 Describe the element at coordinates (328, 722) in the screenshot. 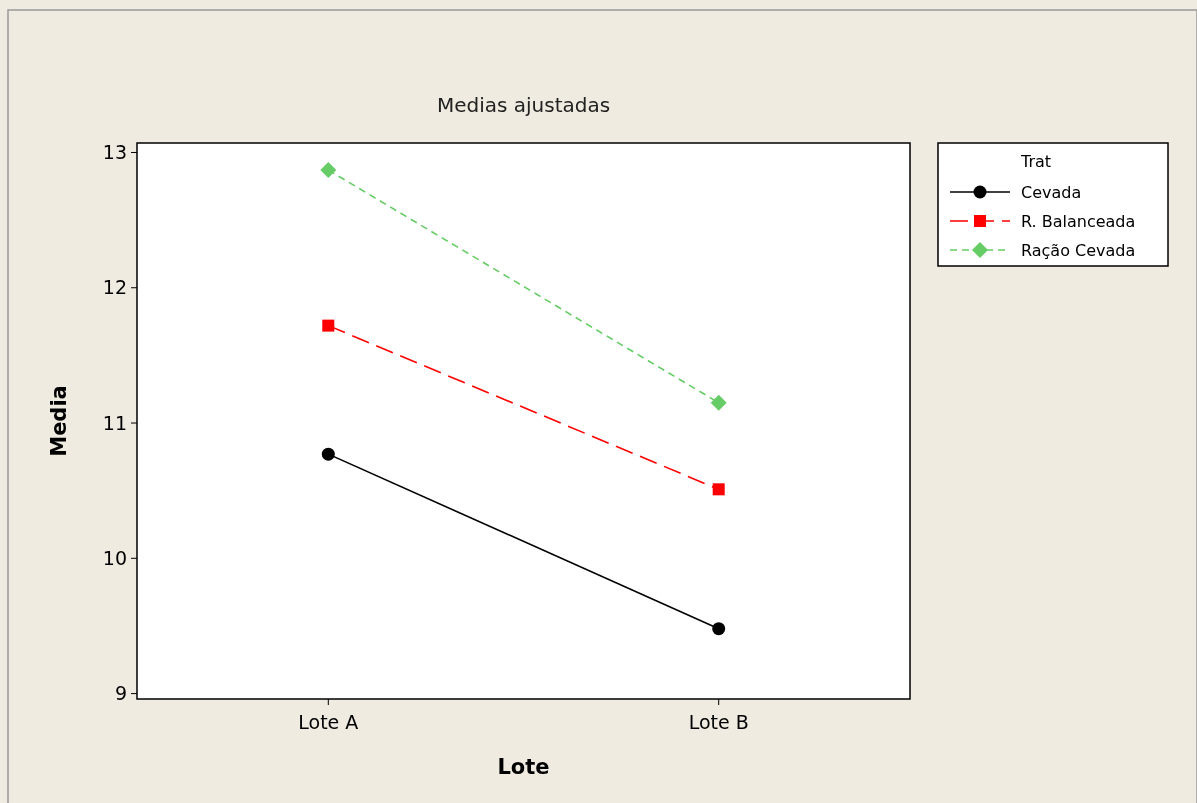

I see `x-tick-label: Lote A` at that location.